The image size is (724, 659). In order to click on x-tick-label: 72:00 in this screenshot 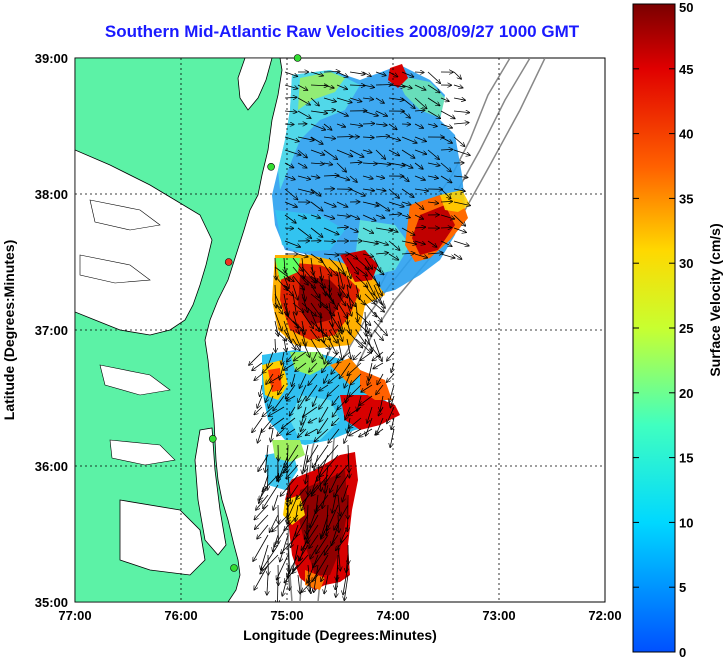, I will do `click(604, 615)`.